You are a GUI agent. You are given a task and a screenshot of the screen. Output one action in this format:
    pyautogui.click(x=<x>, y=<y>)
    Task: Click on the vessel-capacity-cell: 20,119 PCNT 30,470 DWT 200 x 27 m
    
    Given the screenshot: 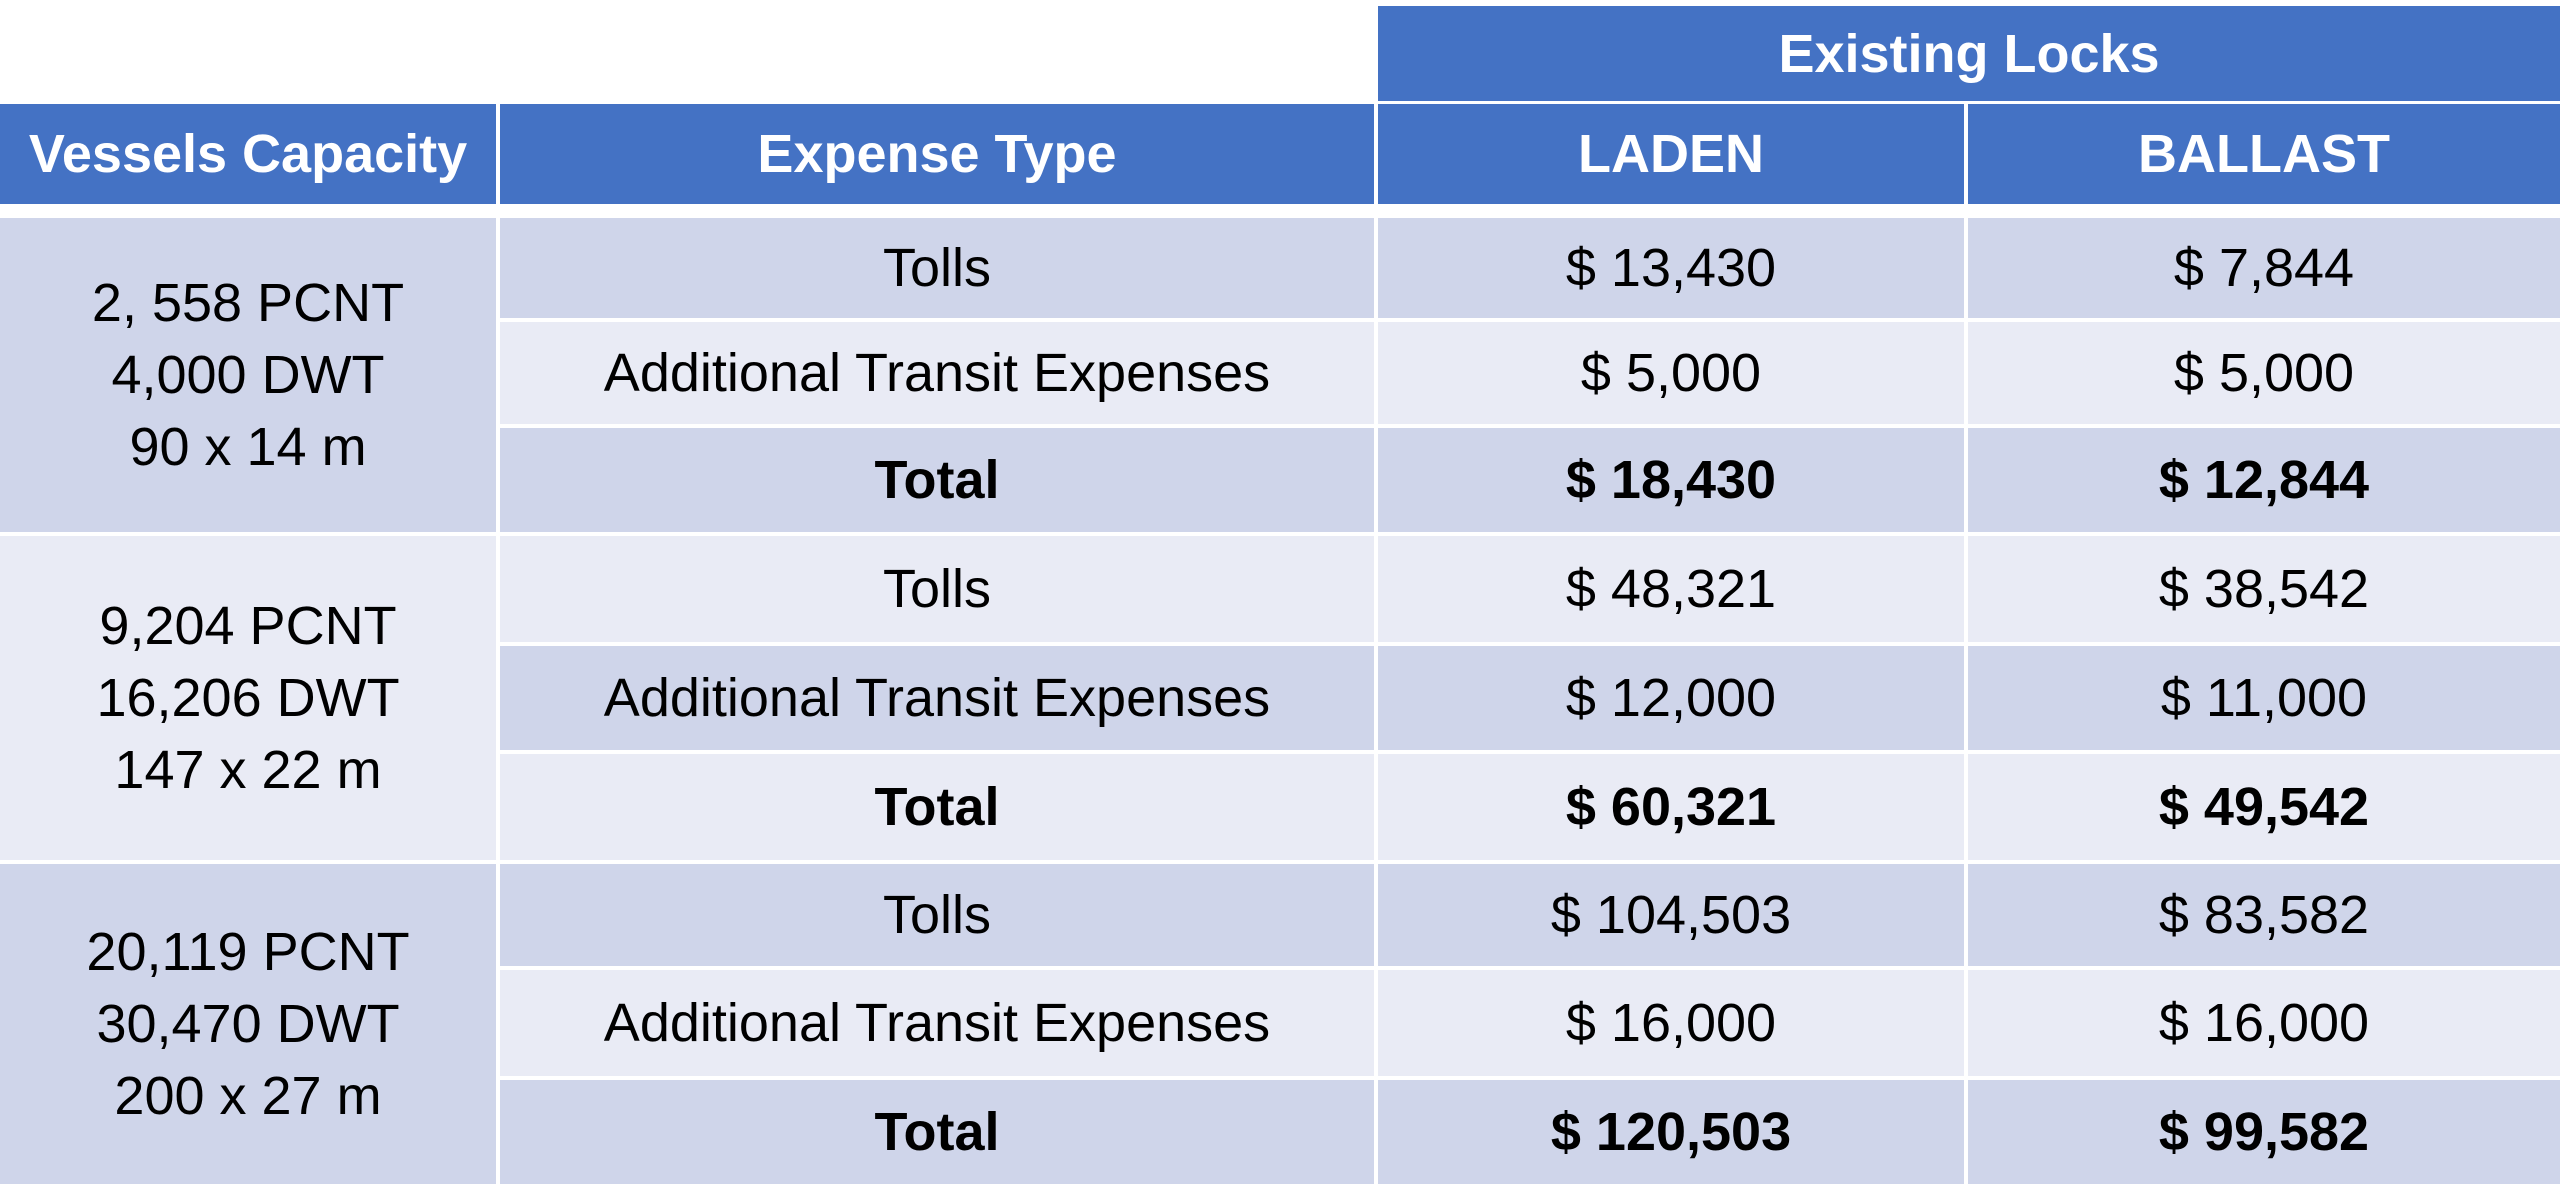 What is the action you would take?
    pyautogui.click(x=248, y=1024)
    